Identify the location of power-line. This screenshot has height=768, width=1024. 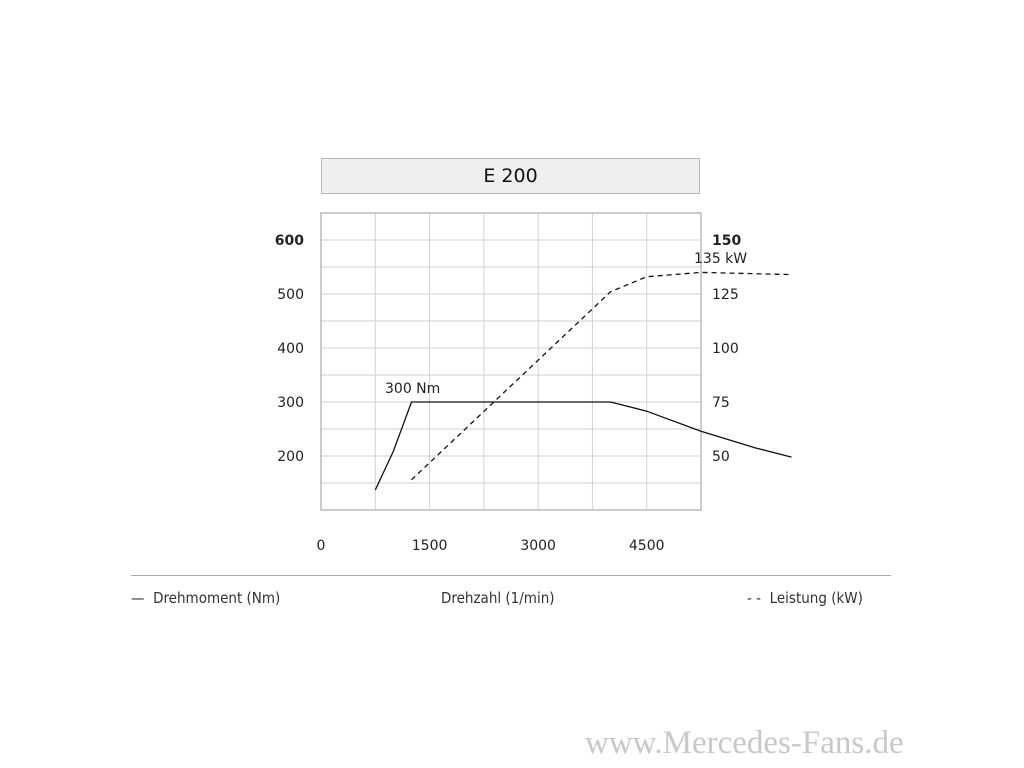
(601, 376).